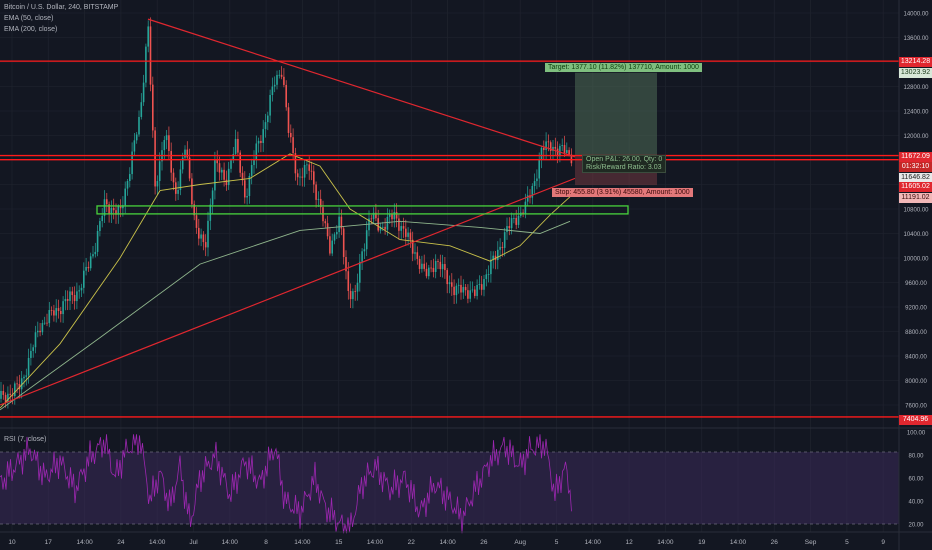 Image resolution: width=932 pixels, height=550 pixels. I want to click on time-tick-label: 10, so click(12, 542).